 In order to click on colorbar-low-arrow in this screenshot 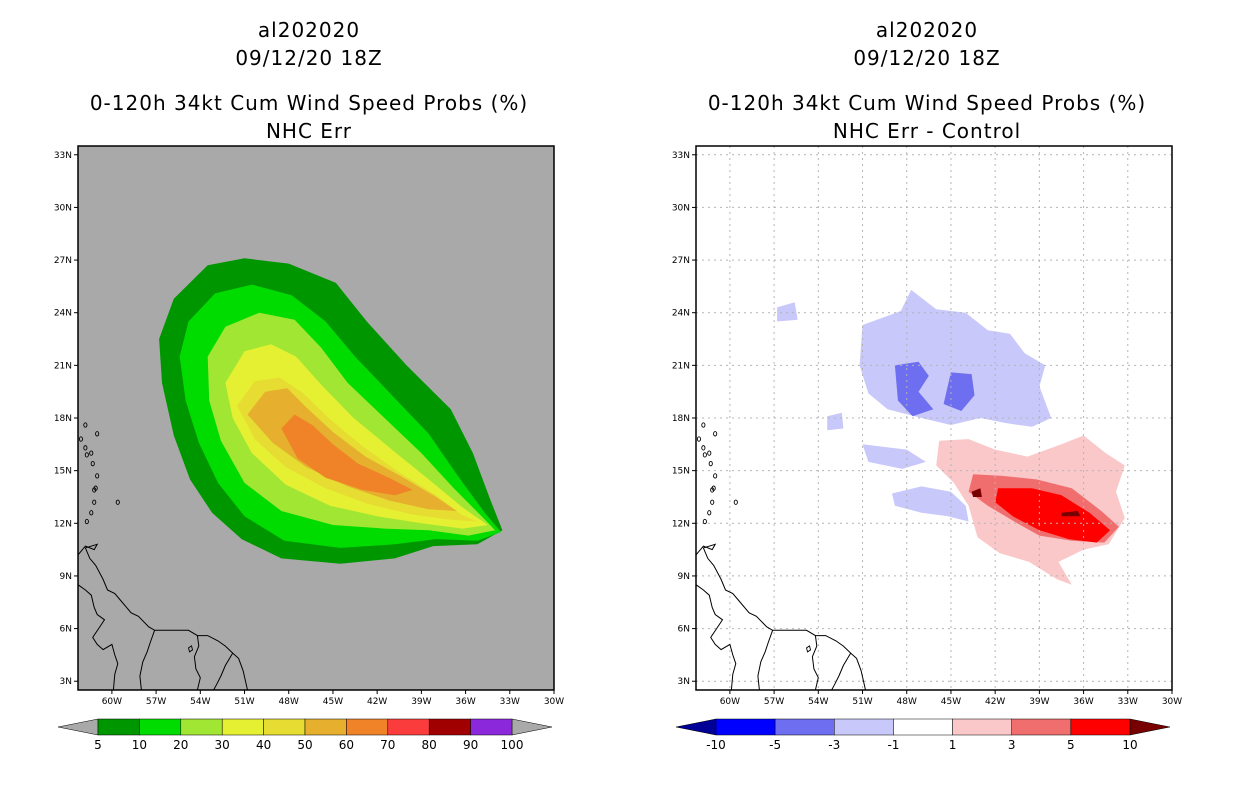, I will do `click(696, 727)`.